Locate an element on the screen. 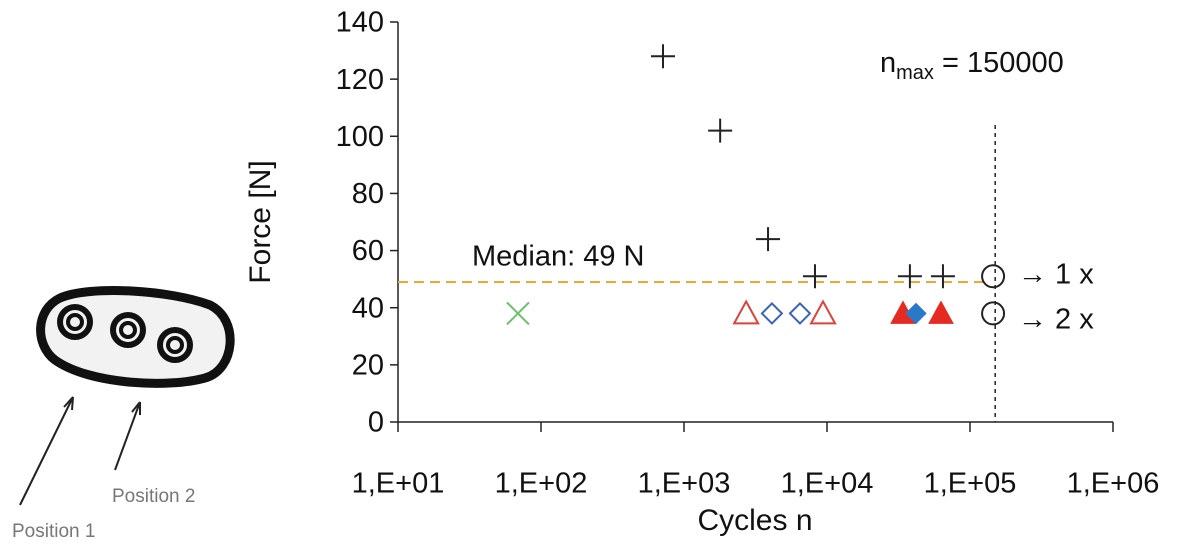 The width and height of the screenshot is (1184, 546). x-tick-label: 1,E+04 is located at coordinates (827, 484).